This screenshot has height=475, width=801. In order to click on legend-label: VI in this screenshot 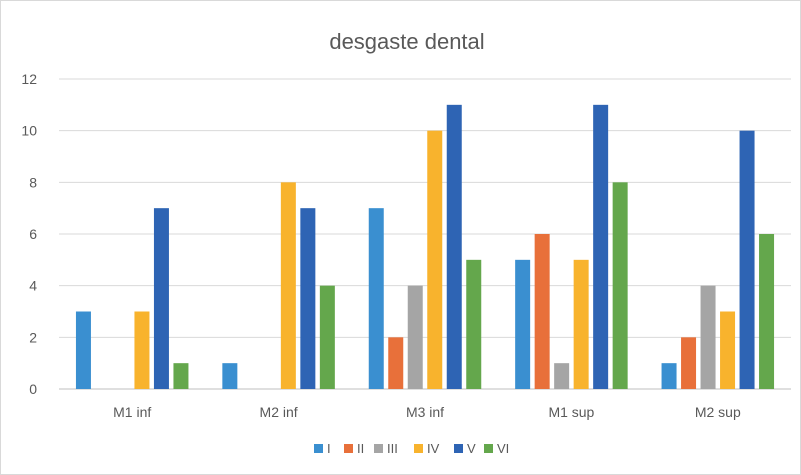, I will do `click(503, 448)`.